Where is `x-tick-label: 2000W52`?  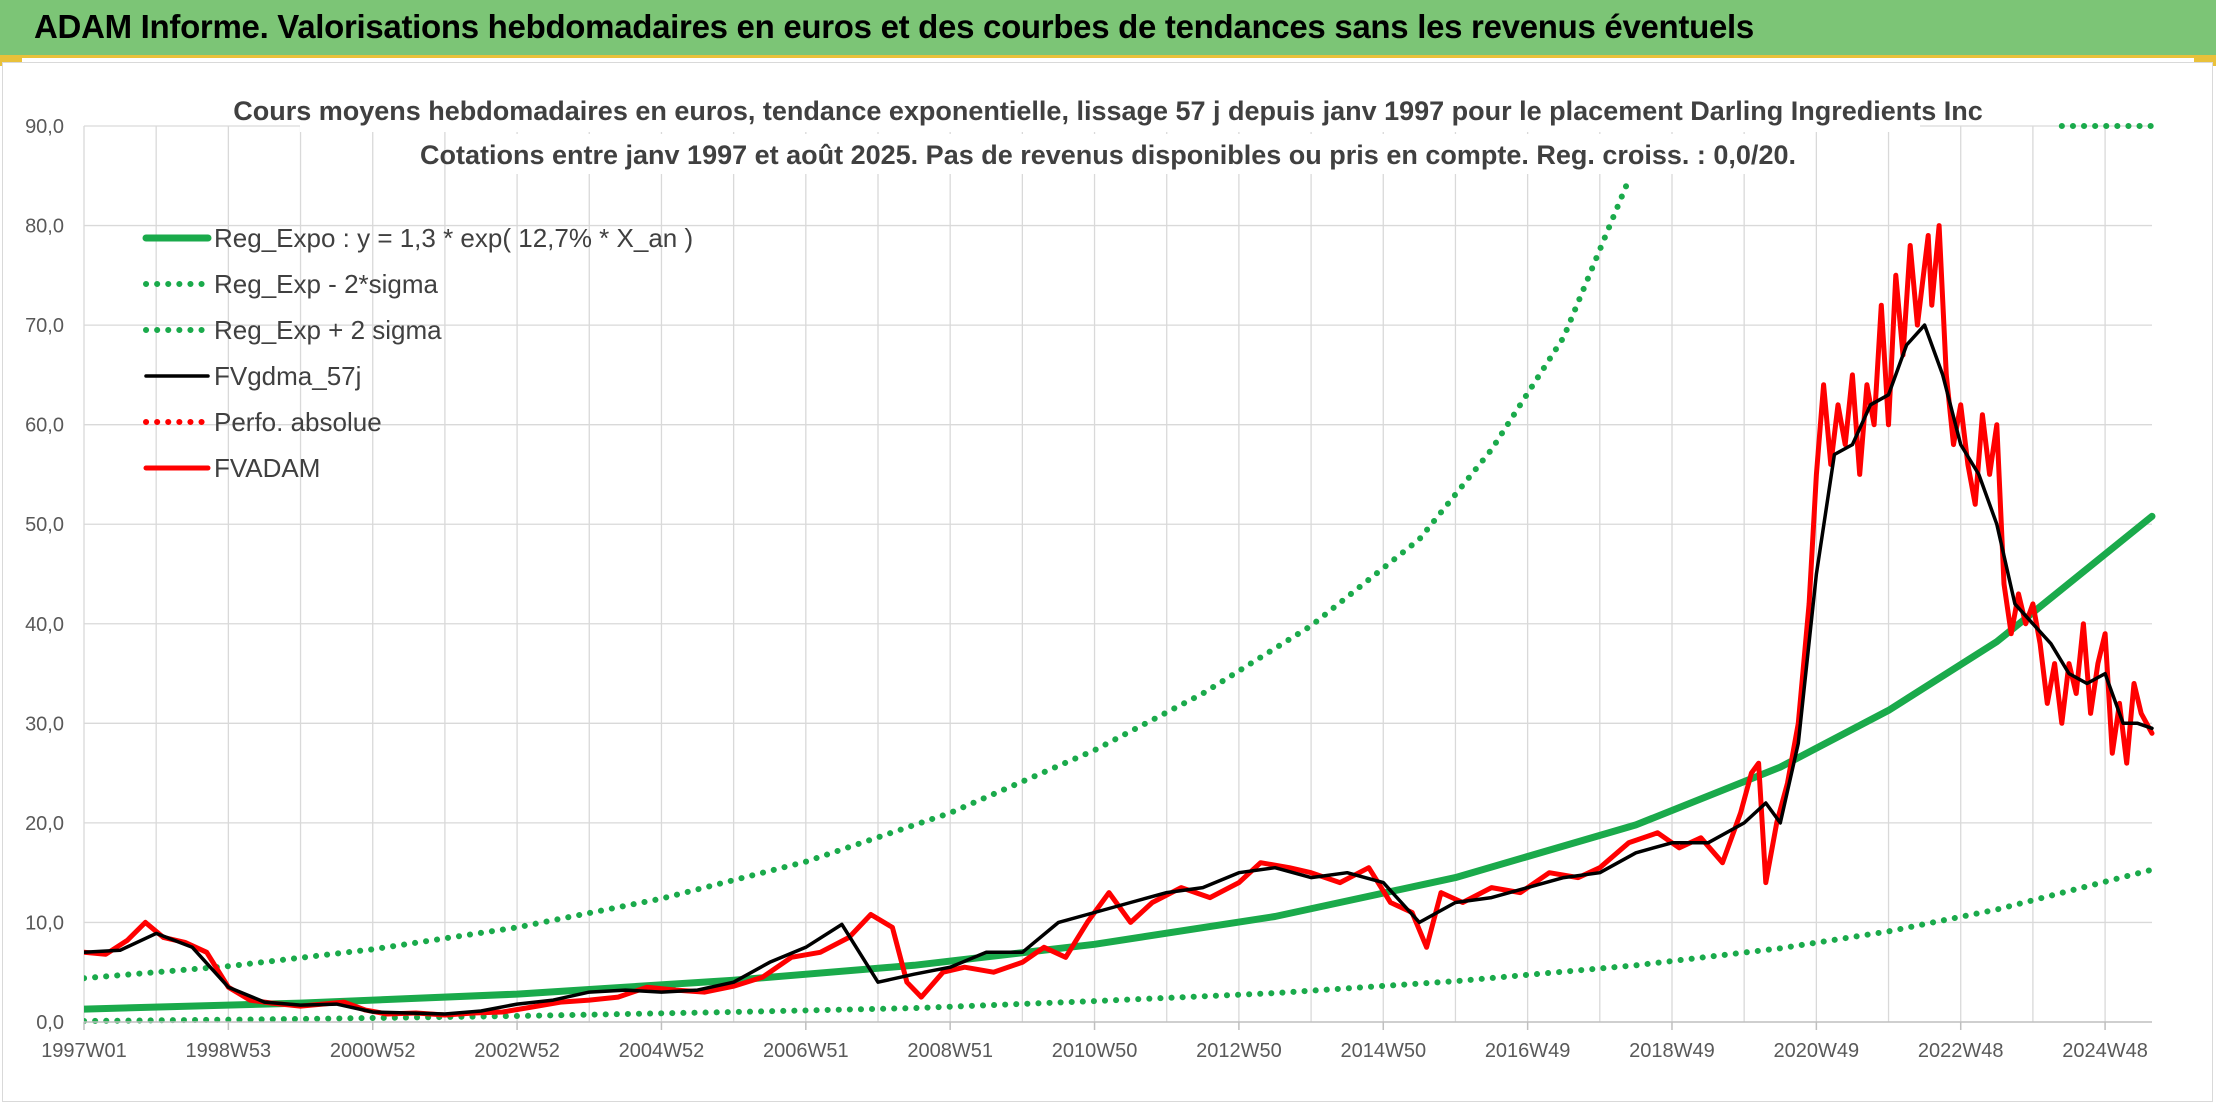
x-tick-label: 2000W52 is located at coordinates (373, 1051).